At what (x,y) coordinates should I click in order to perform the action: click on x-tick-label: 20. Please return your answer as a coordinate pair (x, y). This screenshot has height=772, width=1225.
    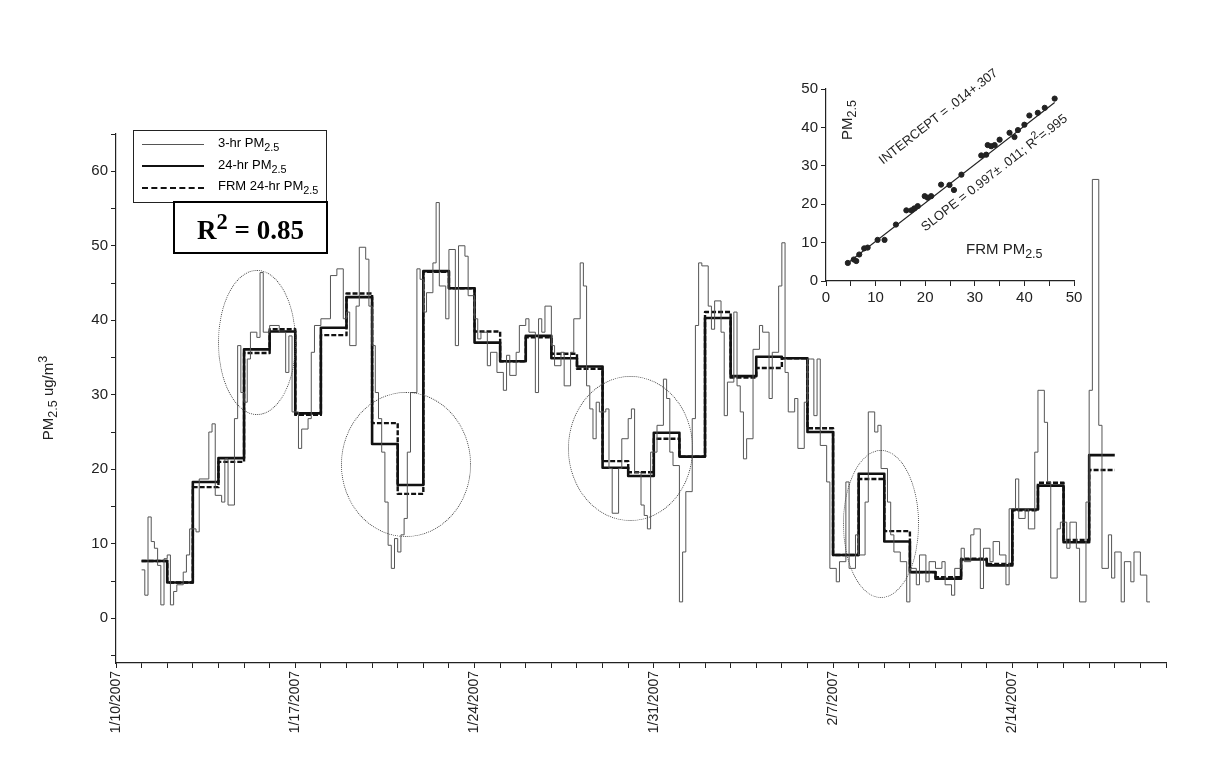
    Looking at the image, I should click on (925, 297).